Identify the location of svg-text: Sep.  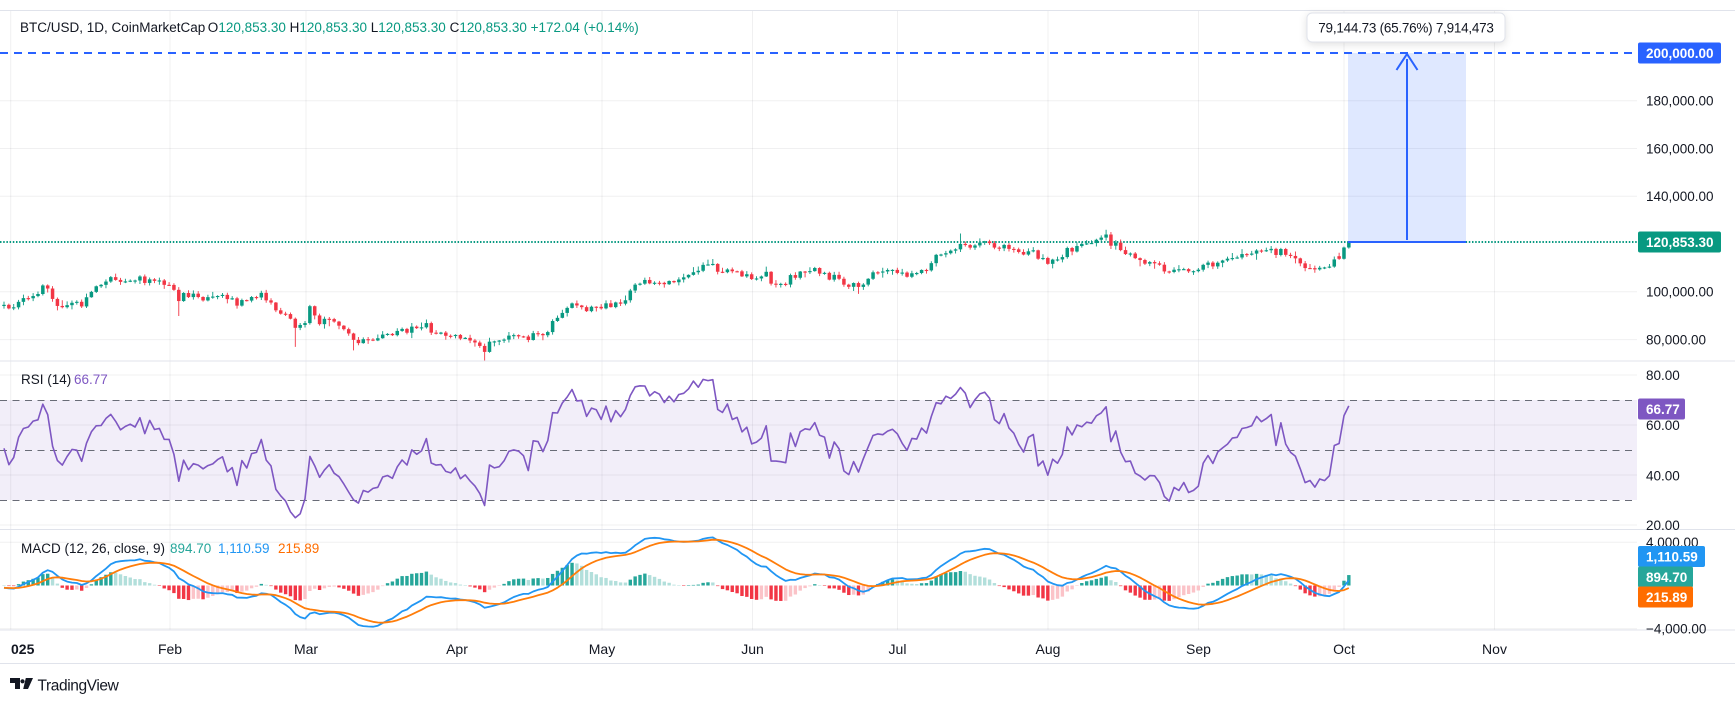
(1198, 649).